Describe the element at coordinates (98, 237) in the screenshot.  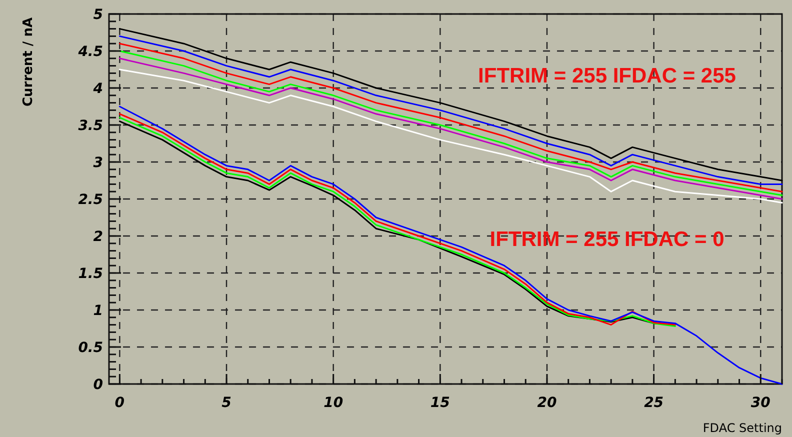
I see `y-tick-label: 2` at that location.